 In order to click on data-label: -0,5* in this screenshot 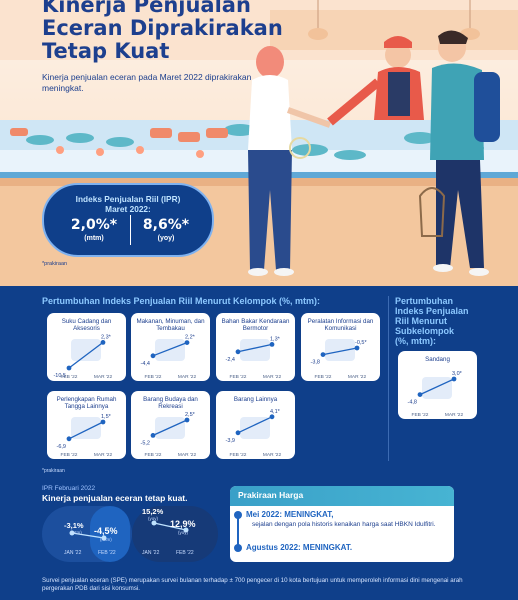, I will do `click(361, 343)`.